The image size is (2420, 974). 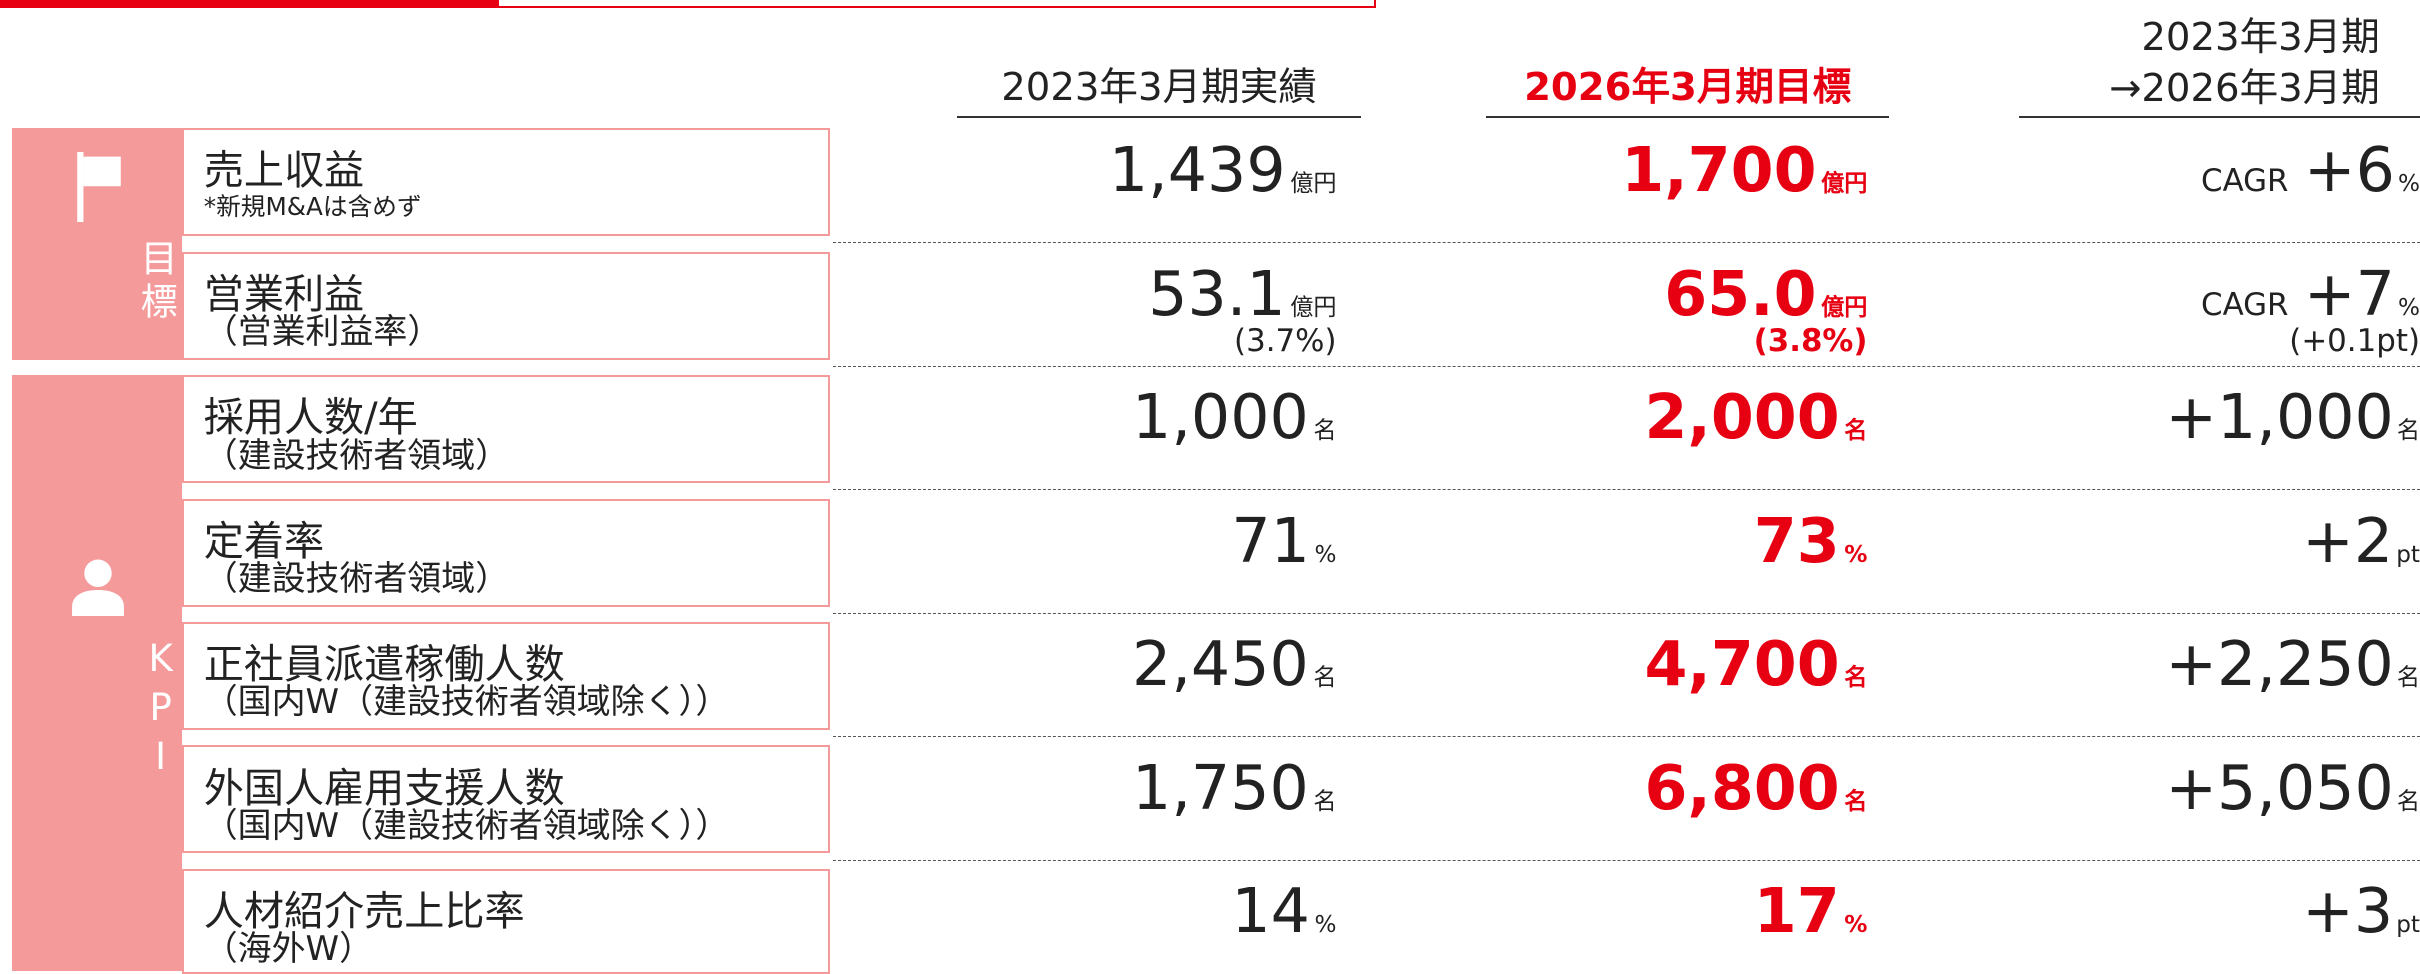 What do you see at coordinates (2111, 911) in the screenshot?
I see `value-change: +3 pt` at bounding box center [2111, 911].